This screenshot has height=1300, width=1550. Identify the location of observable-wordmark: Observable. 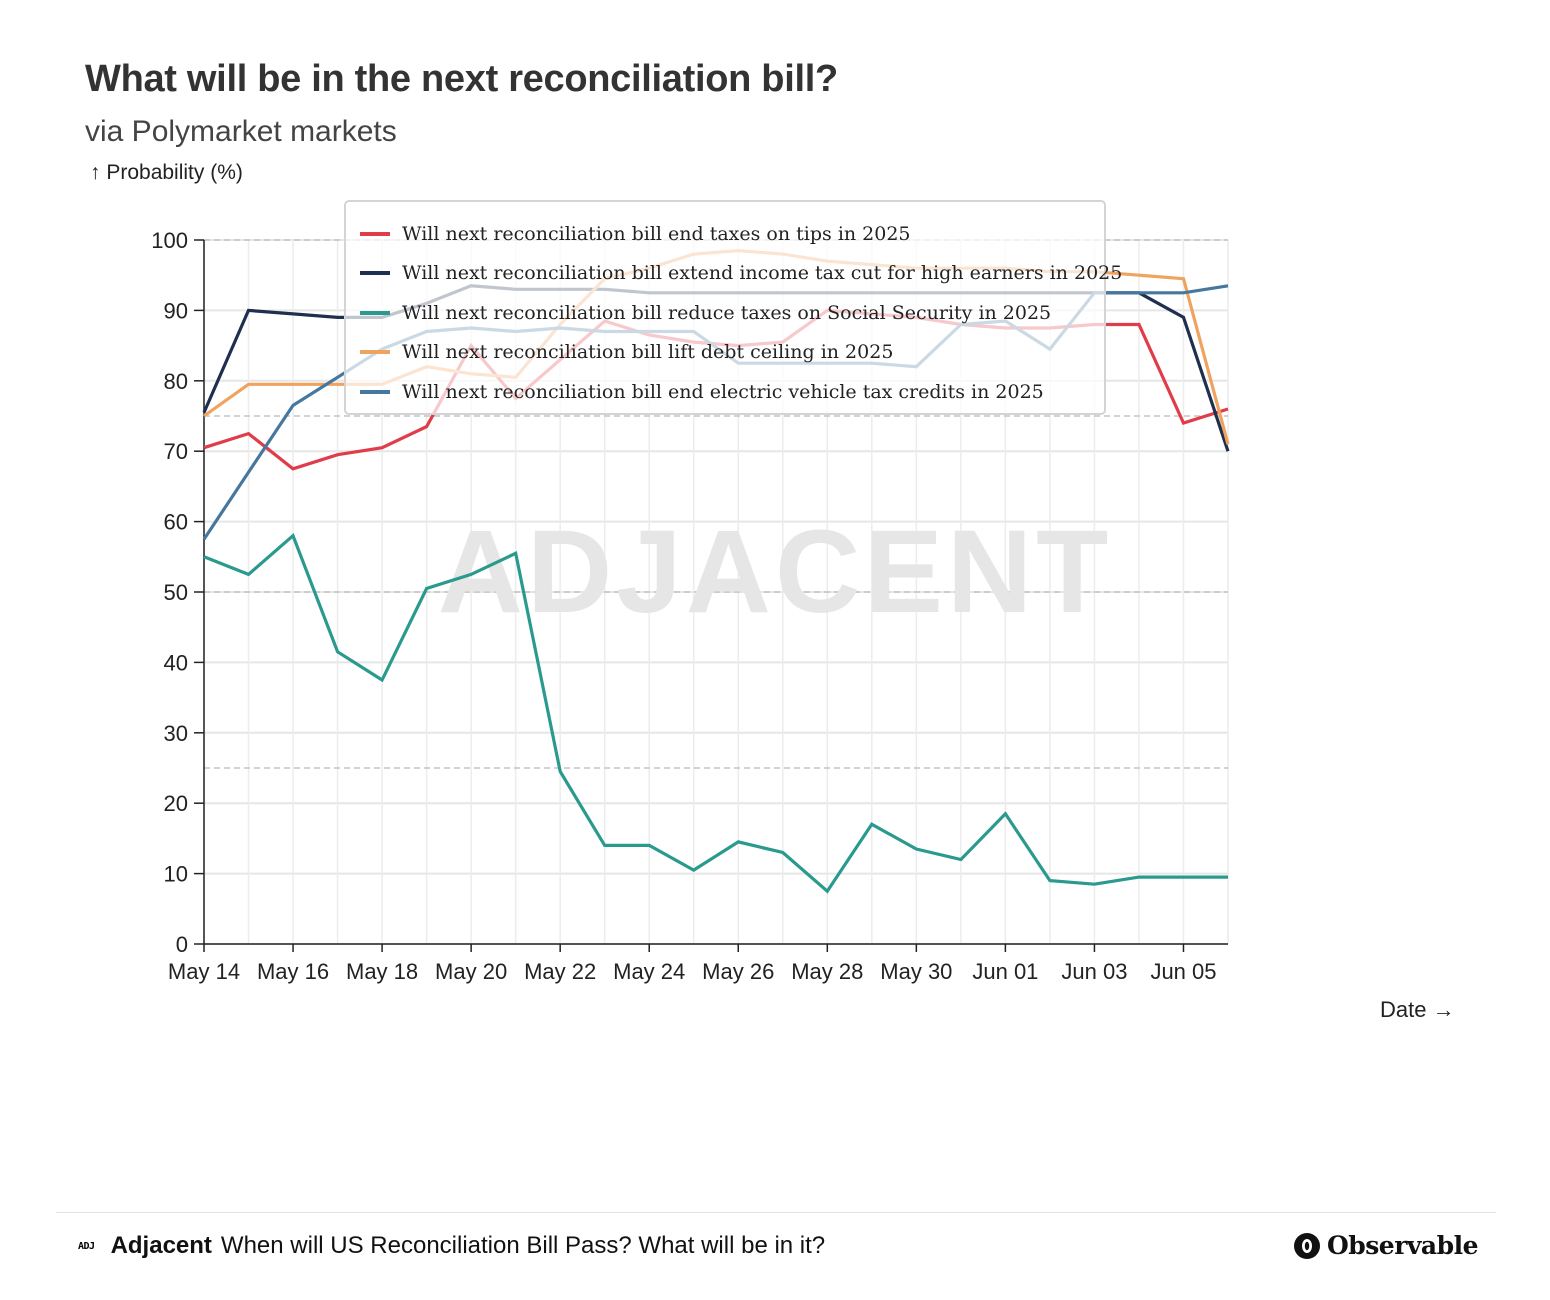
(1402, 1245).